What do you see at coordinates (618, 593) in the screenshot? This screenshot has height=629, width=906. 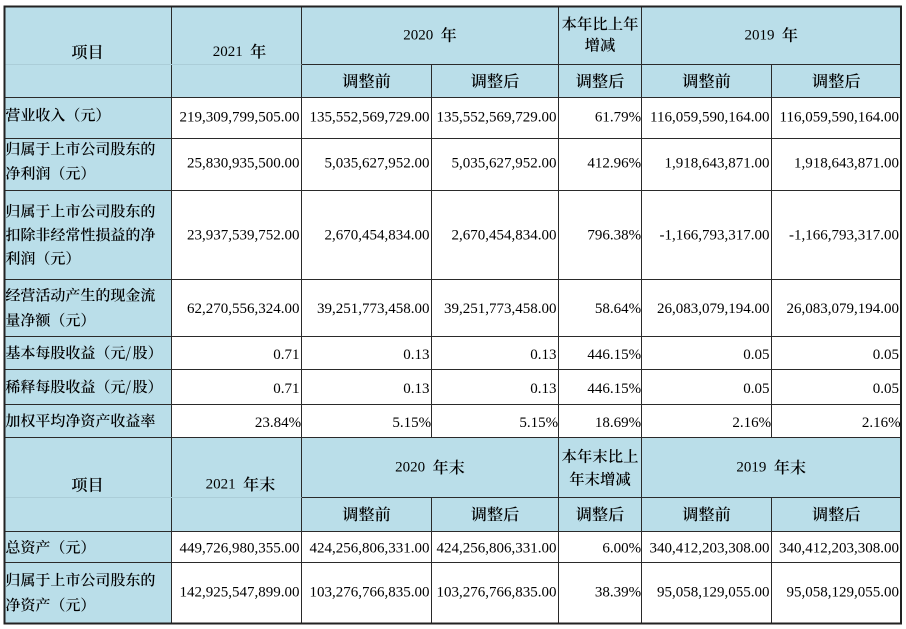 I see `svg-text: 38.39%` at bounding box center [618, 593].